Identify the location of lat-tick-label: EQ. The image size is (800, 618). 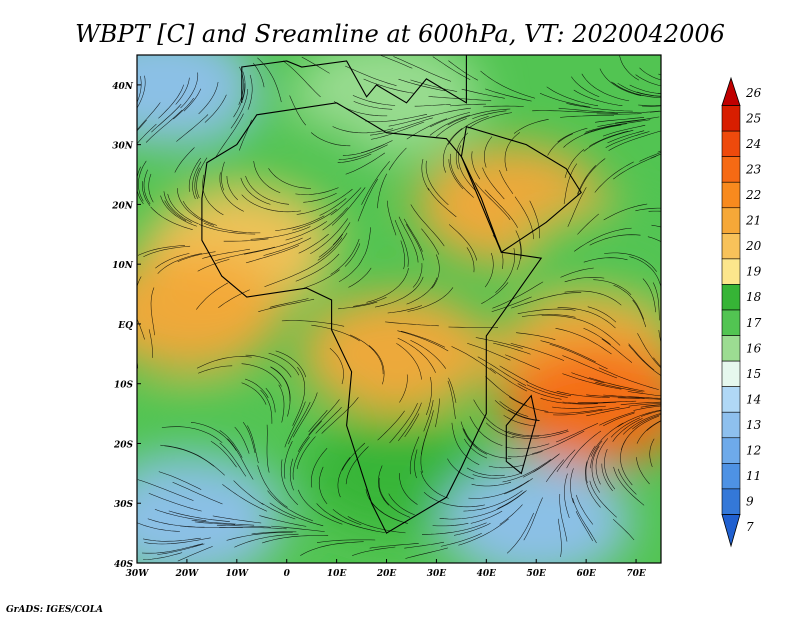
(125, 326).